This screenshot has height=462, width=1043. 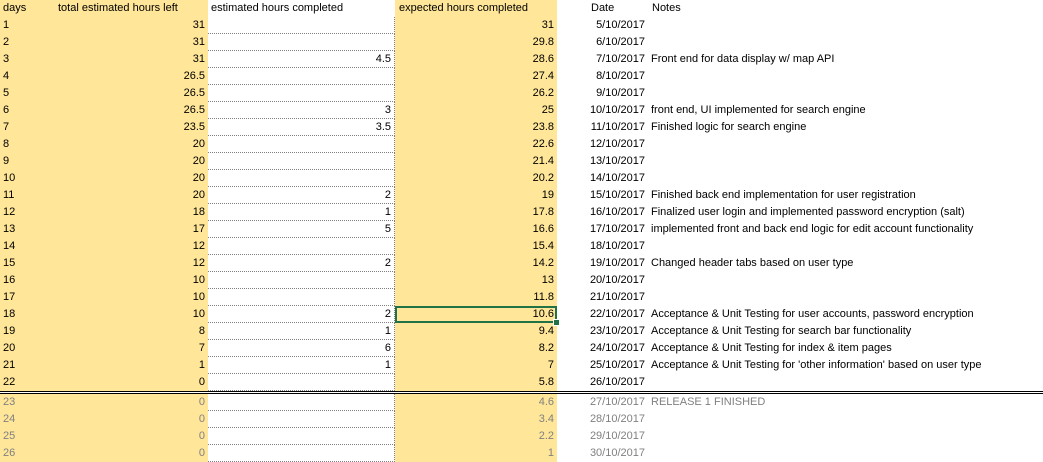 I want to click on cell-date: 14/10/2017, so click(x=617, y=178).